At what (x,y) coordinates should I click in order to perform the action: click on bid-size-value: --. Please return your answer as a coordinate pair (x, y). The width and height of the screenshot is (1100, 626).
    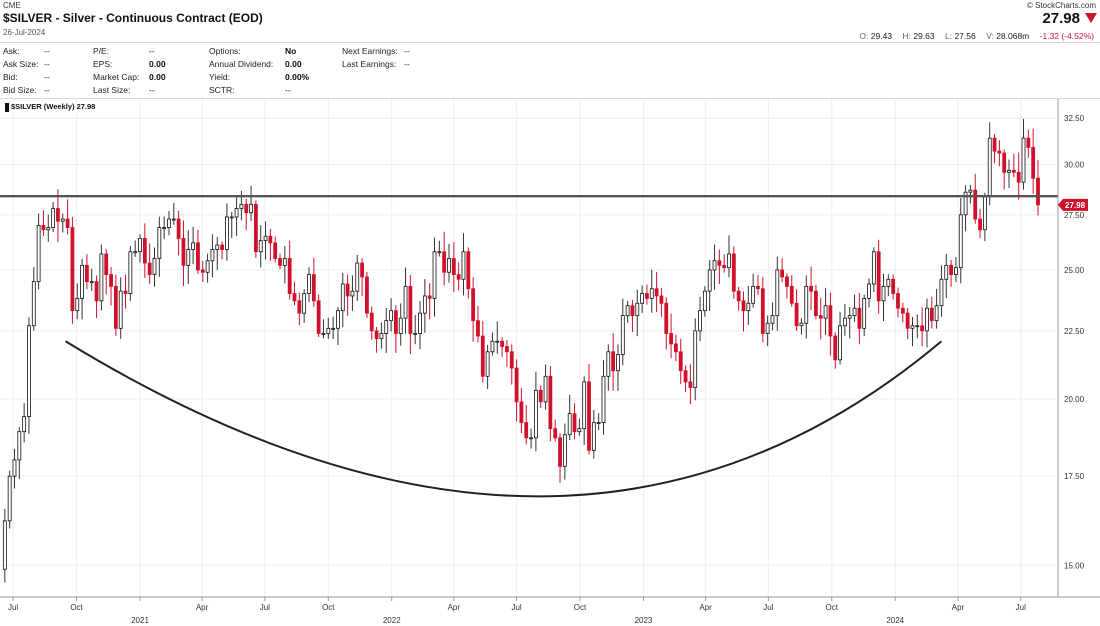
    Looking at the image, I should click on (47, 90).